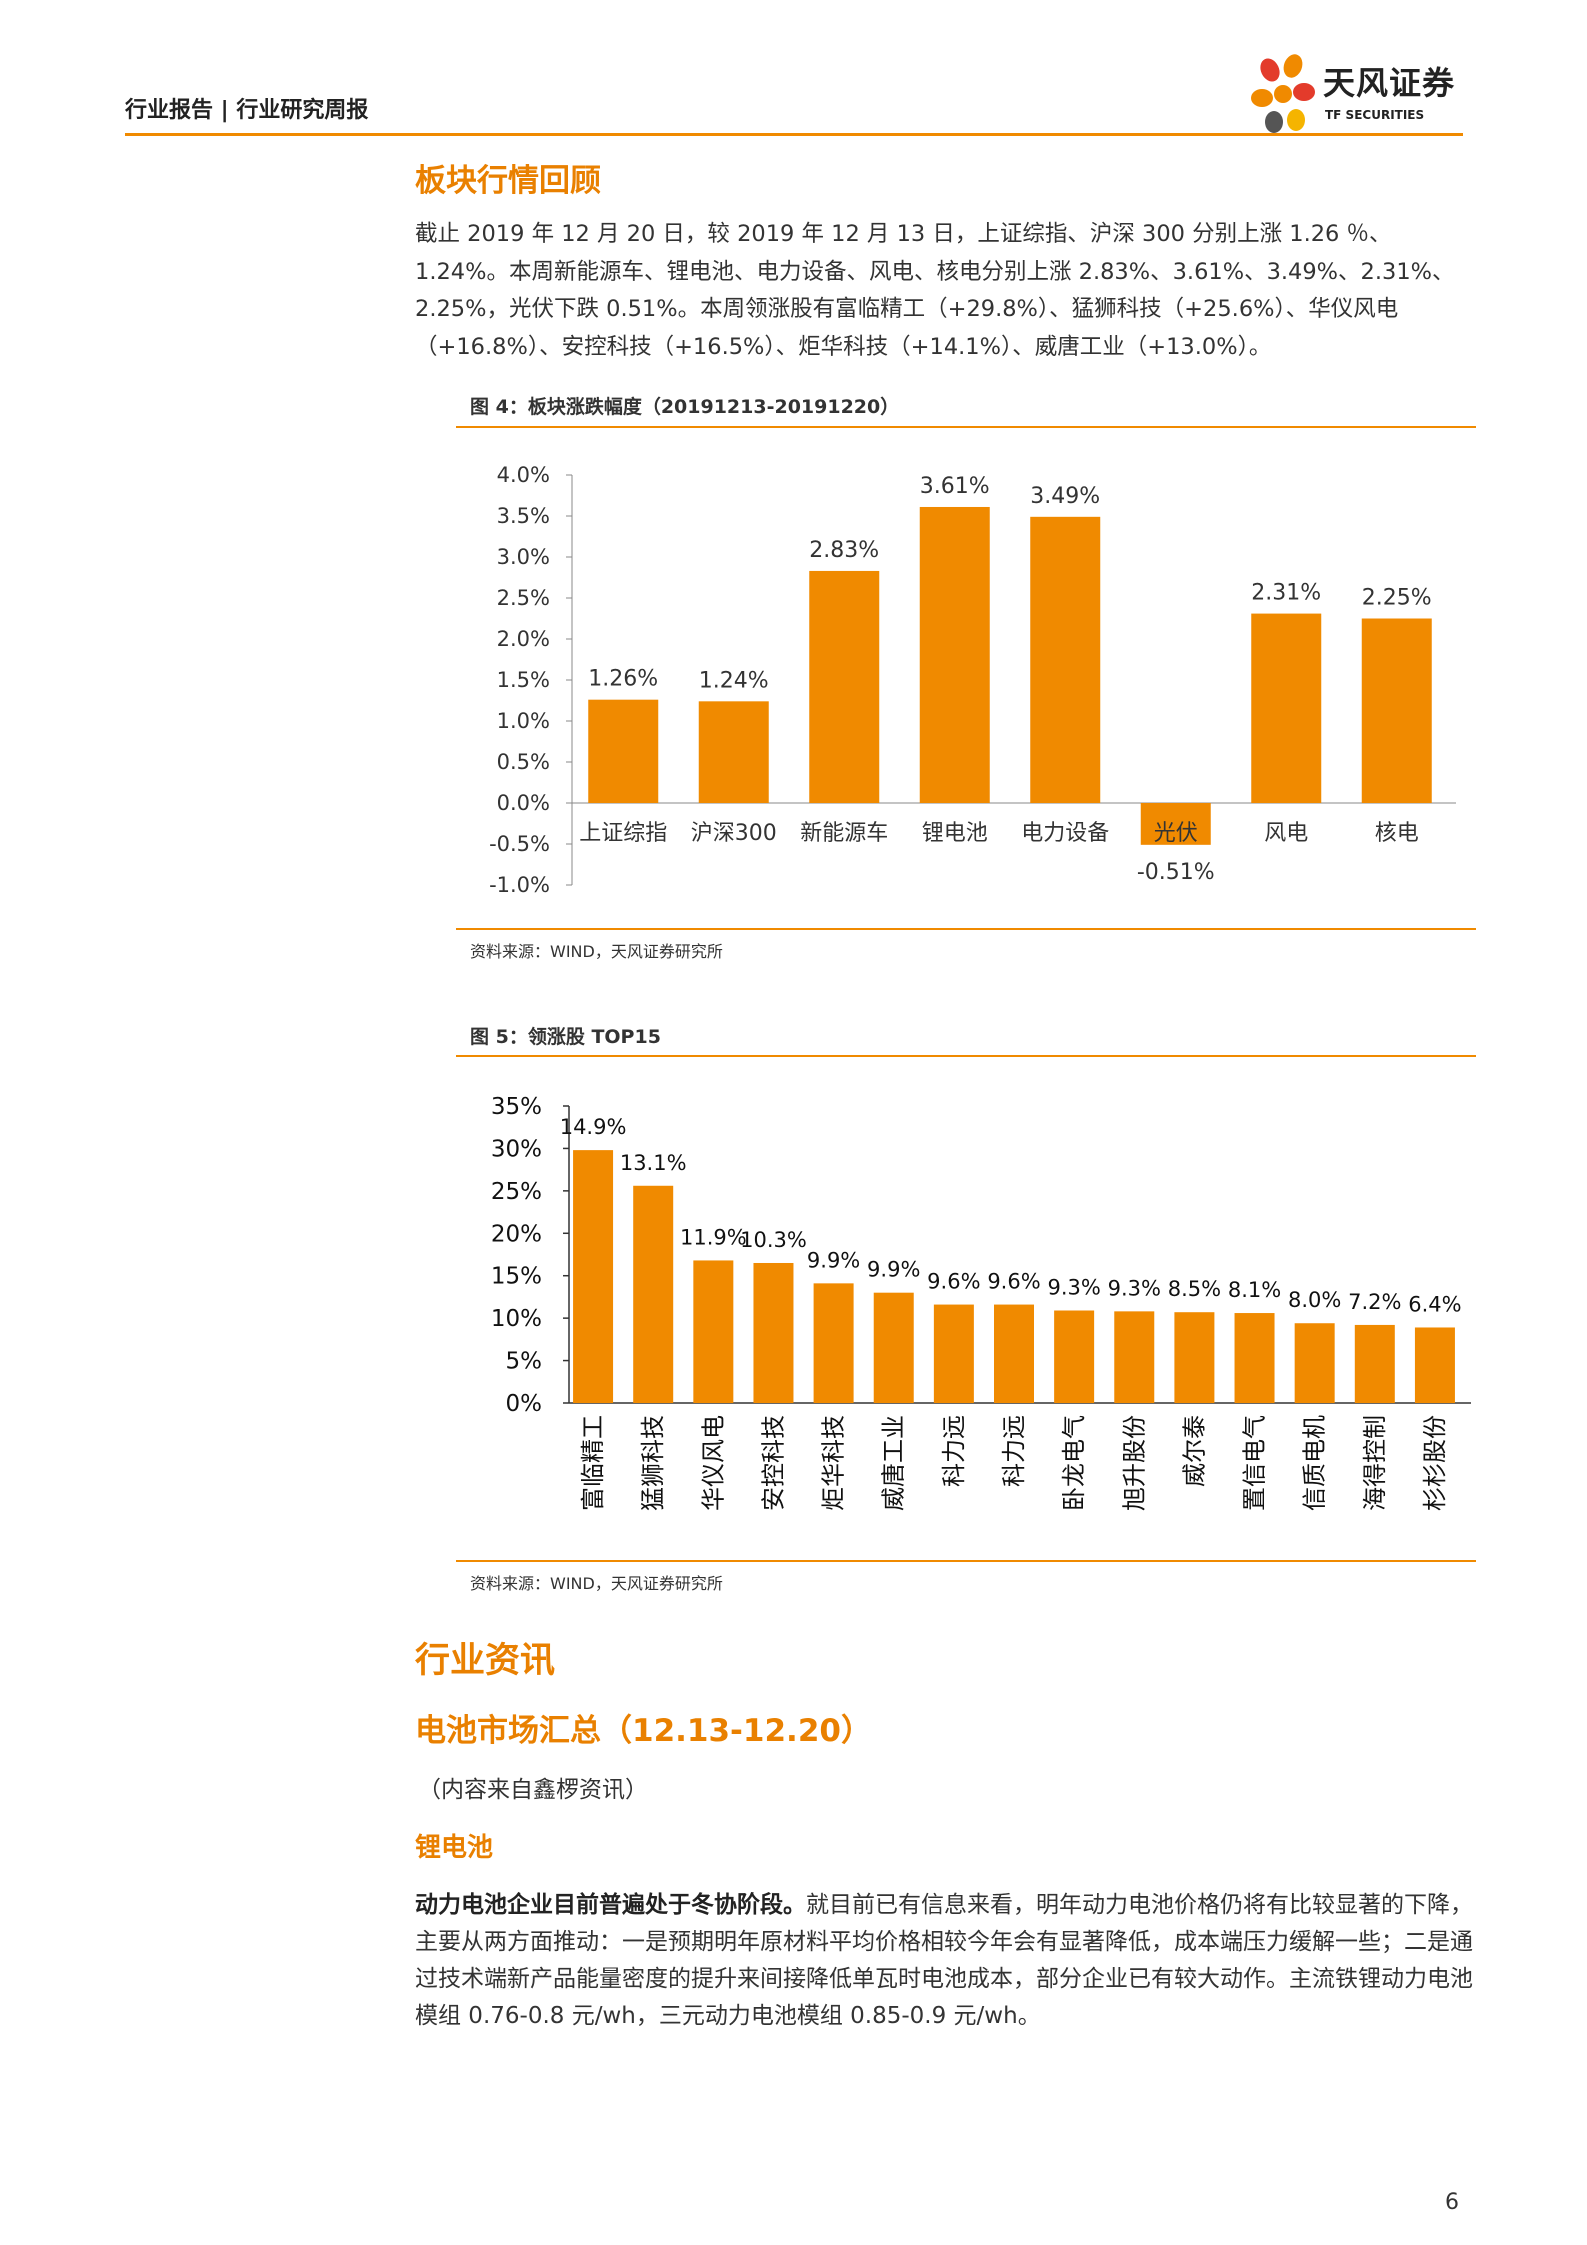  Describe the element at coordinates (1065, 496) in the screenshot. I see `data-label: 3.49%` at that location.